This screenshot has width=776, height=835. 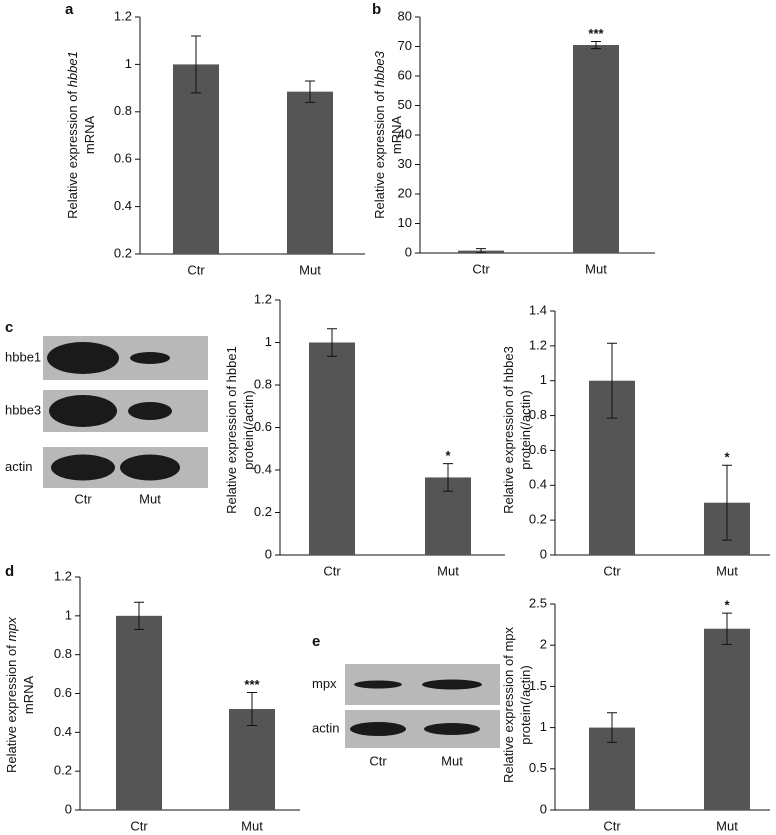 What do you see at coordinates (9, 571) in the screenshot?
I see `panel-label: d` at bounding box center [9, 571].